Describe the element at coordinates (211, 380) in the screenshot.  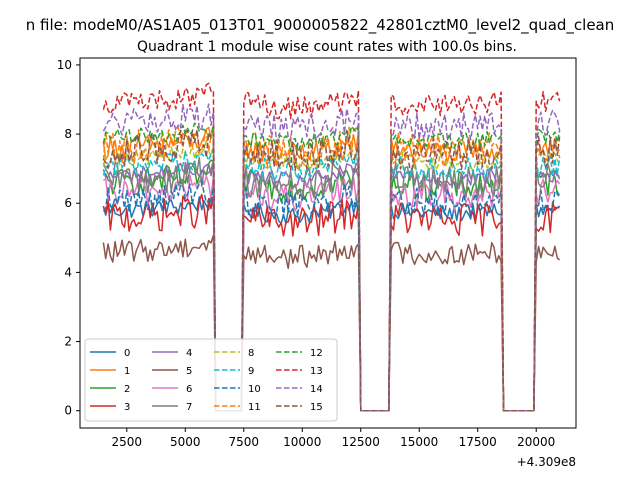
I see `legend-frame` at that location.